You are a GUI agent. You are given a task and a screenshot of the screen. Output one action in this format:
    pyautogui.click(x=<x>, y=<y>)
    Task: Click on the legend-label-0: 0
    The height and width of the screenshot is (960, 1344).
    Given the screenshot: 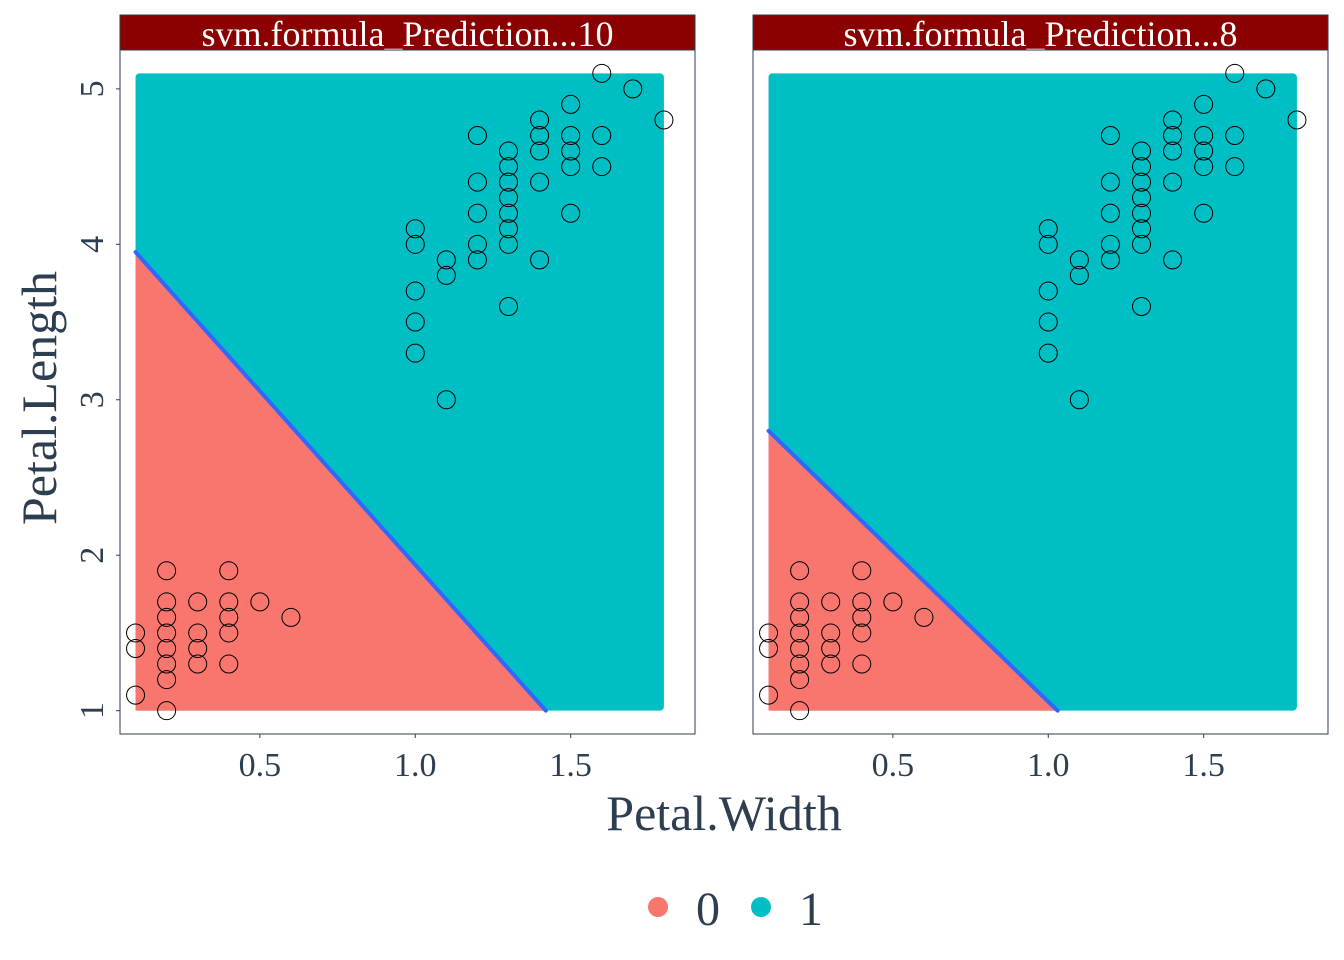 What is the action you would take?
    pyautogui.click(x=708, y=909)
    